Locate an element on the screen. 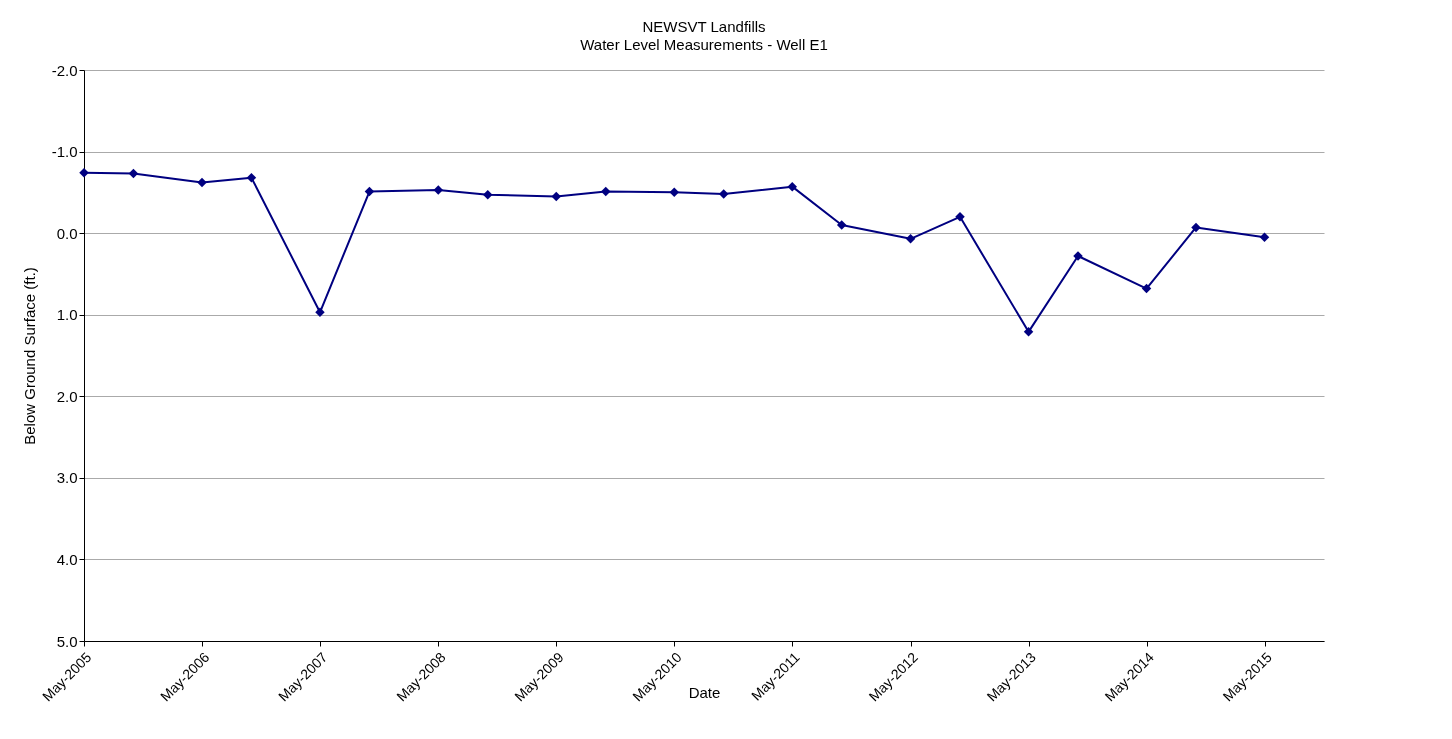  y-tick-label: 1.0 is located at coordinates (67, 315).